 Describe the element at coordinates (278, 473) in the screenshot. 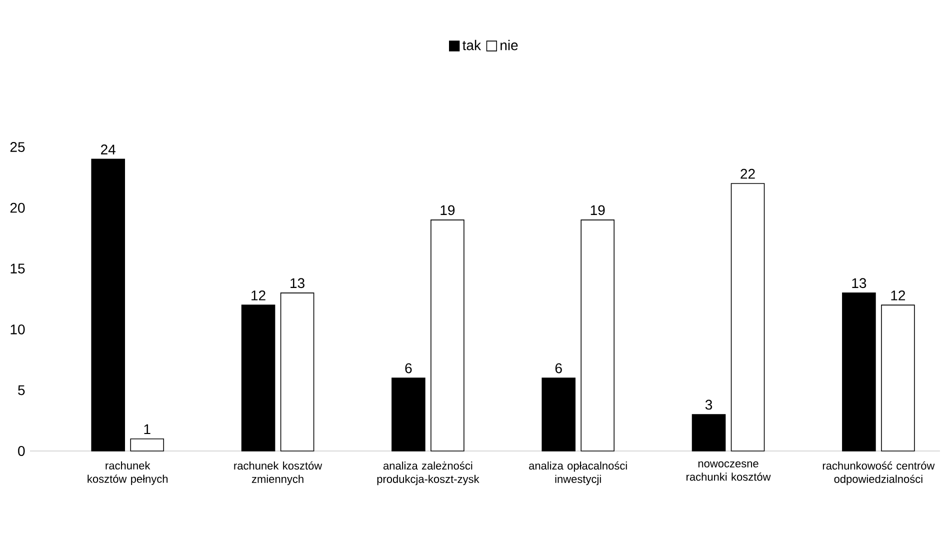

I see `x-tick-label: rachunek kosztów zmiennych` at that location.